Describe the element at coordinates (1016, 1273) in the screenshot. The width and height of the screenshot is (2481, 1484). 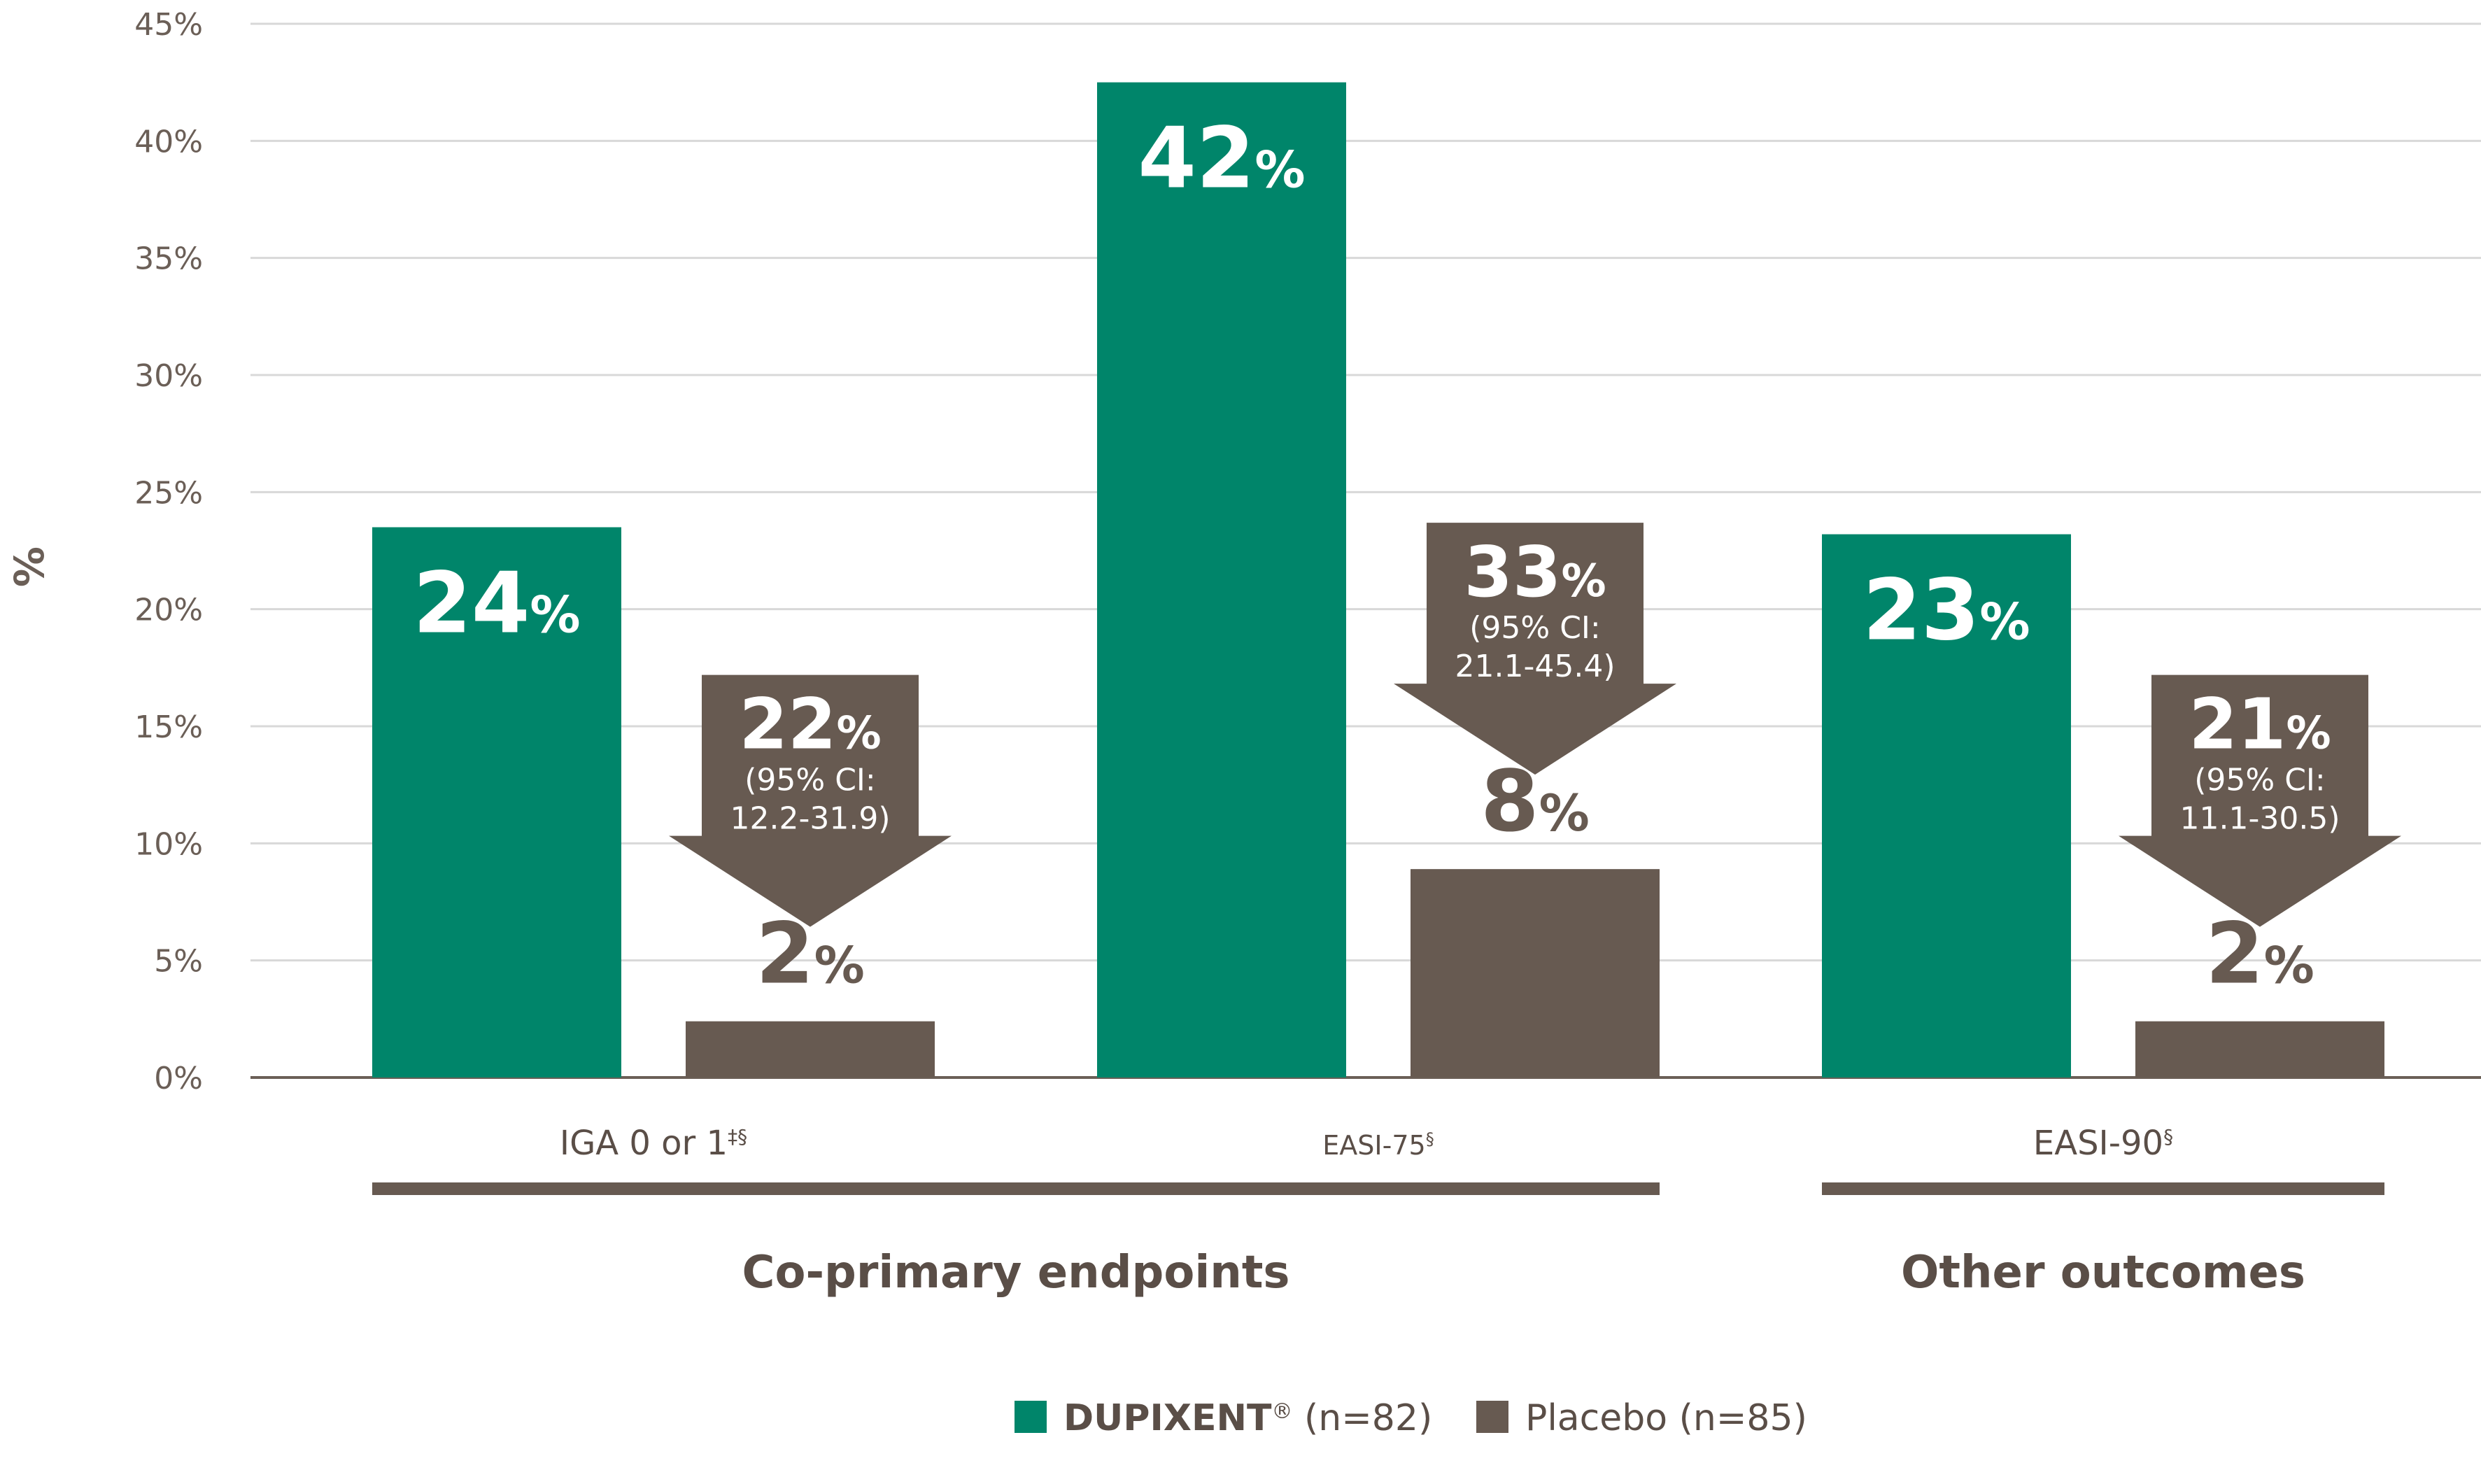
I see `group-label: Co-primary endpoints` at that location.